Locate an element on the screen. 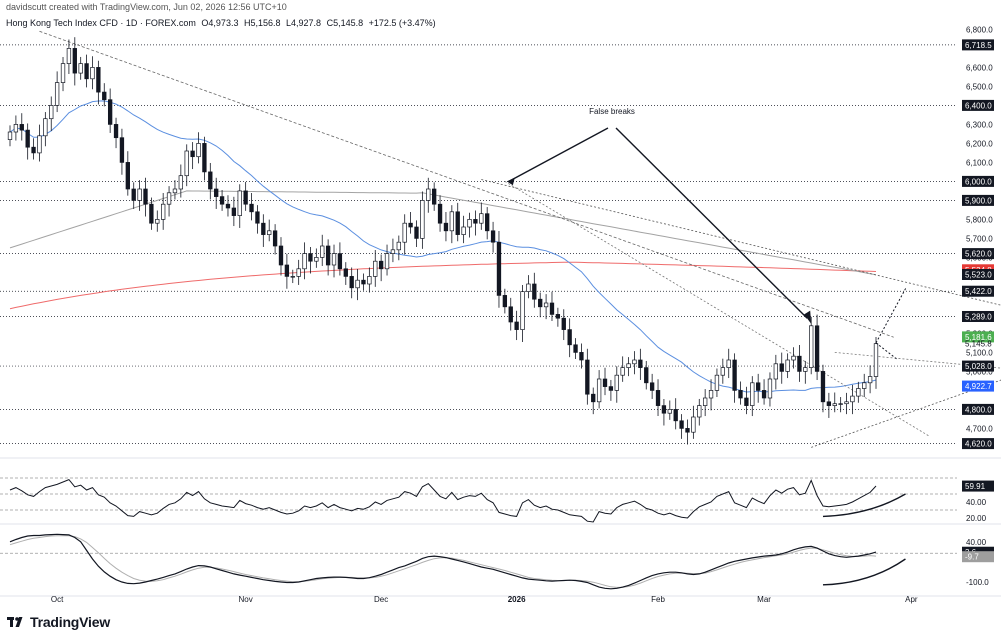 The height and width of the screenshot is (637, 1001). price-badge: 59.91 is located at coordinates (978, 486).